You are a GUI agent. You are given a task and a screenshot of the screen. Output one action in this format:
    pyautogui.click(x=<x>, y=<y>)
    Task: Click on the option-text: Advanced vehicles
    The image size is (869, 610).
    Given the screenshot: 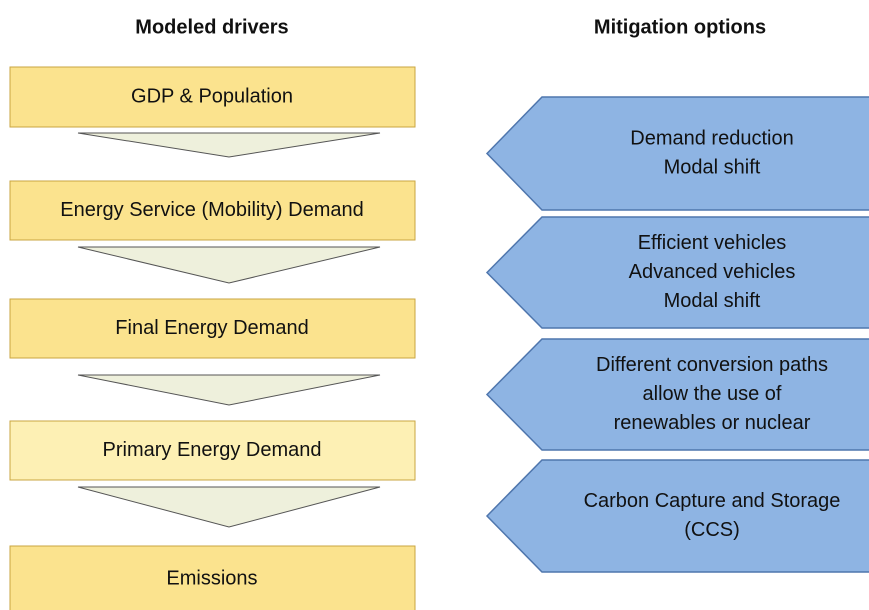 What is the action you would take?
    pyautogui.click(x=712, y=272)
    